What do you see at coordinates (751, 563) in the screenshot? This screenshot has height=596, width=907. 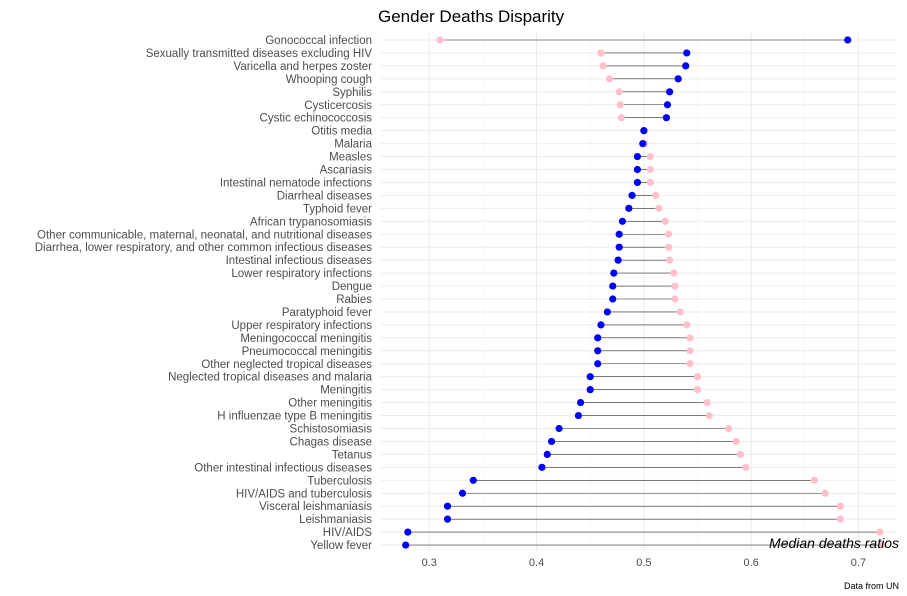 I see `x-tick-label: 0.6` at bounding box center [751, 563].